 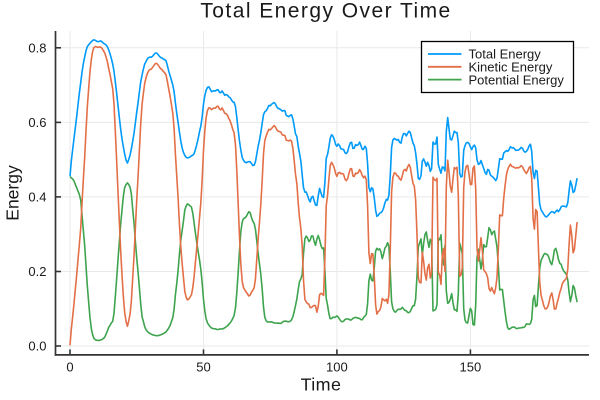 What do you see at coordinates (337, 367) in the screenshot?
I see `svg-text: 100` at bounding box center [337, 367].